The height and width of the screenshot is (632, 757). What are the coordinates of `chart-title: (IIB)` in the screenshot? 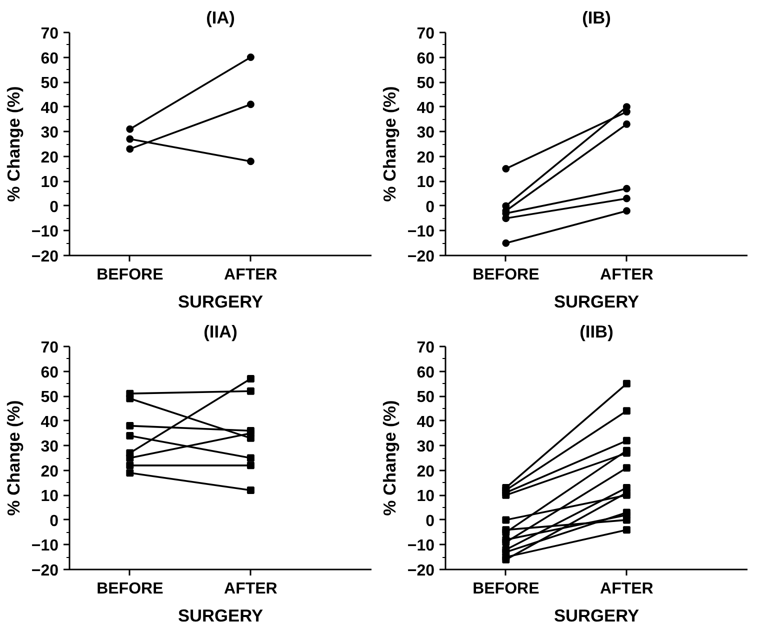 It's located at (597, 332).